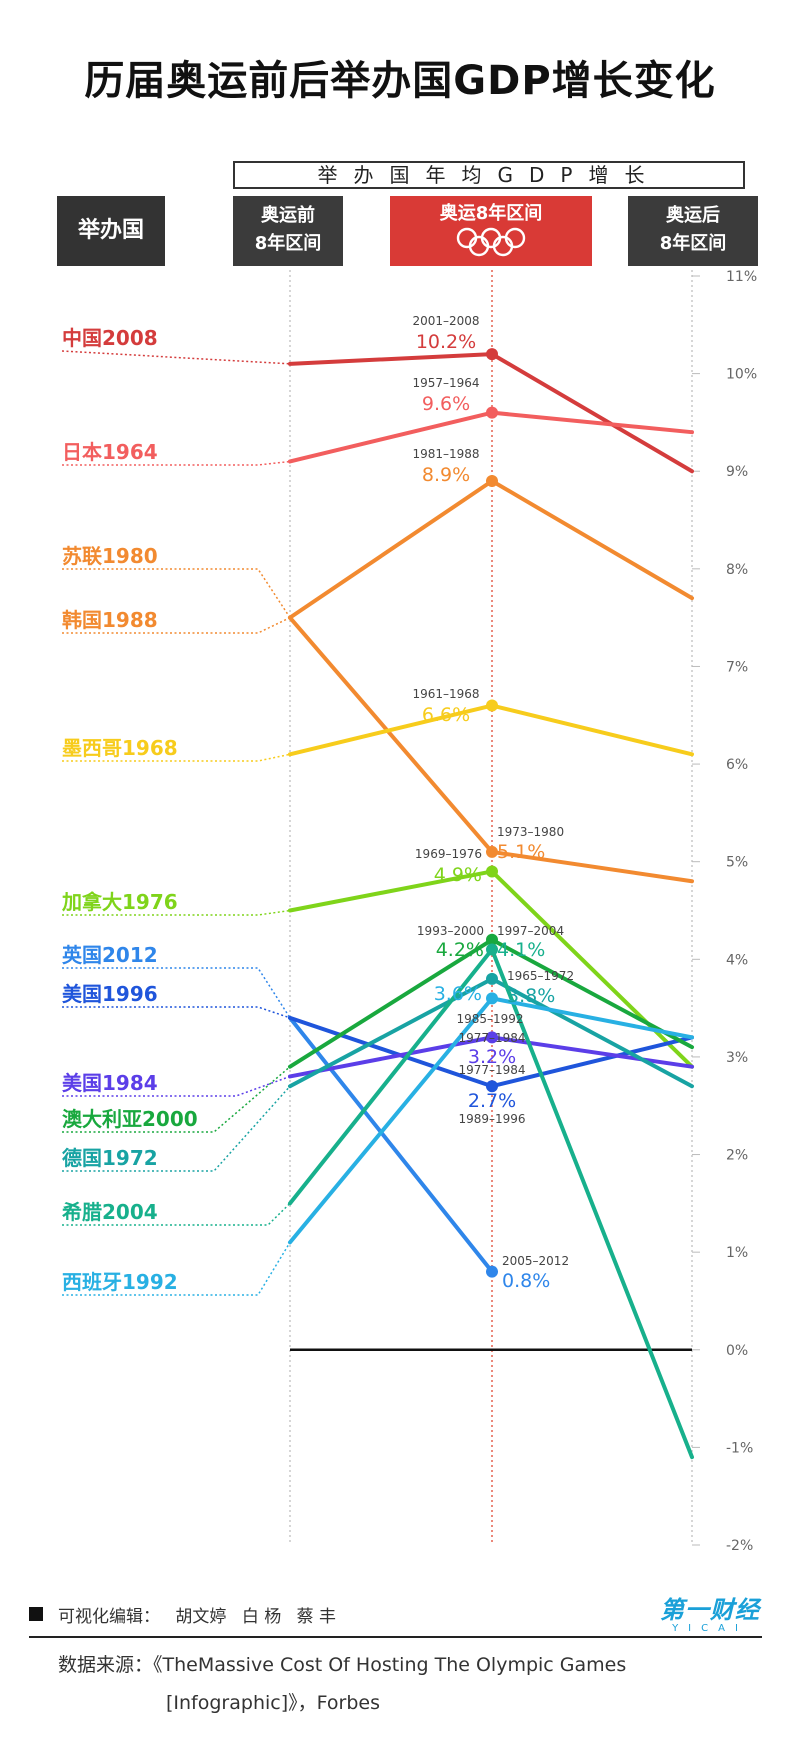  What do you see at coordinates (737, 667) in the screenshot?
I see `y-tick-label: 7%` at bounding box center [737, 667].